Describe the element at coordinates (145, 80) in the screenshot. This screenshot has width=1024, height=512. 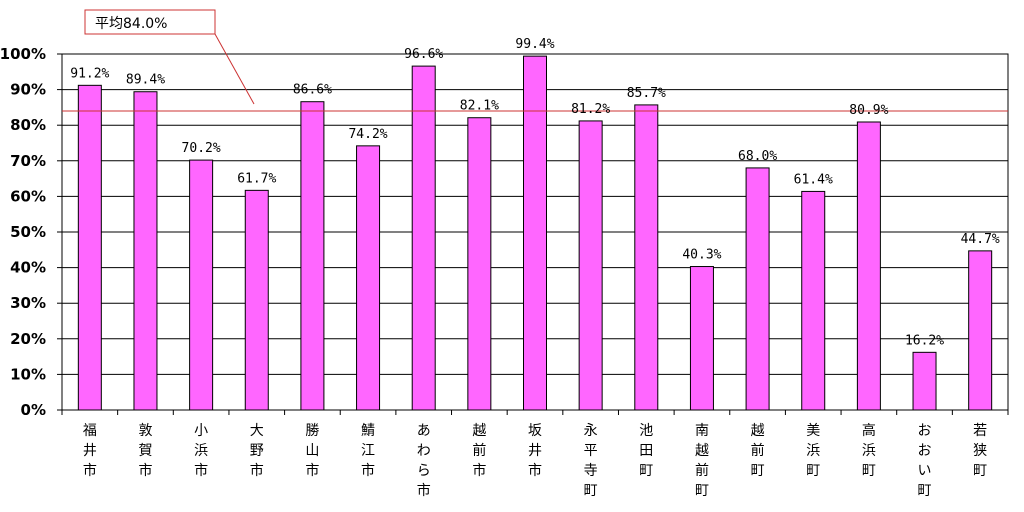
I see `data-label: 89.4%` at that location.